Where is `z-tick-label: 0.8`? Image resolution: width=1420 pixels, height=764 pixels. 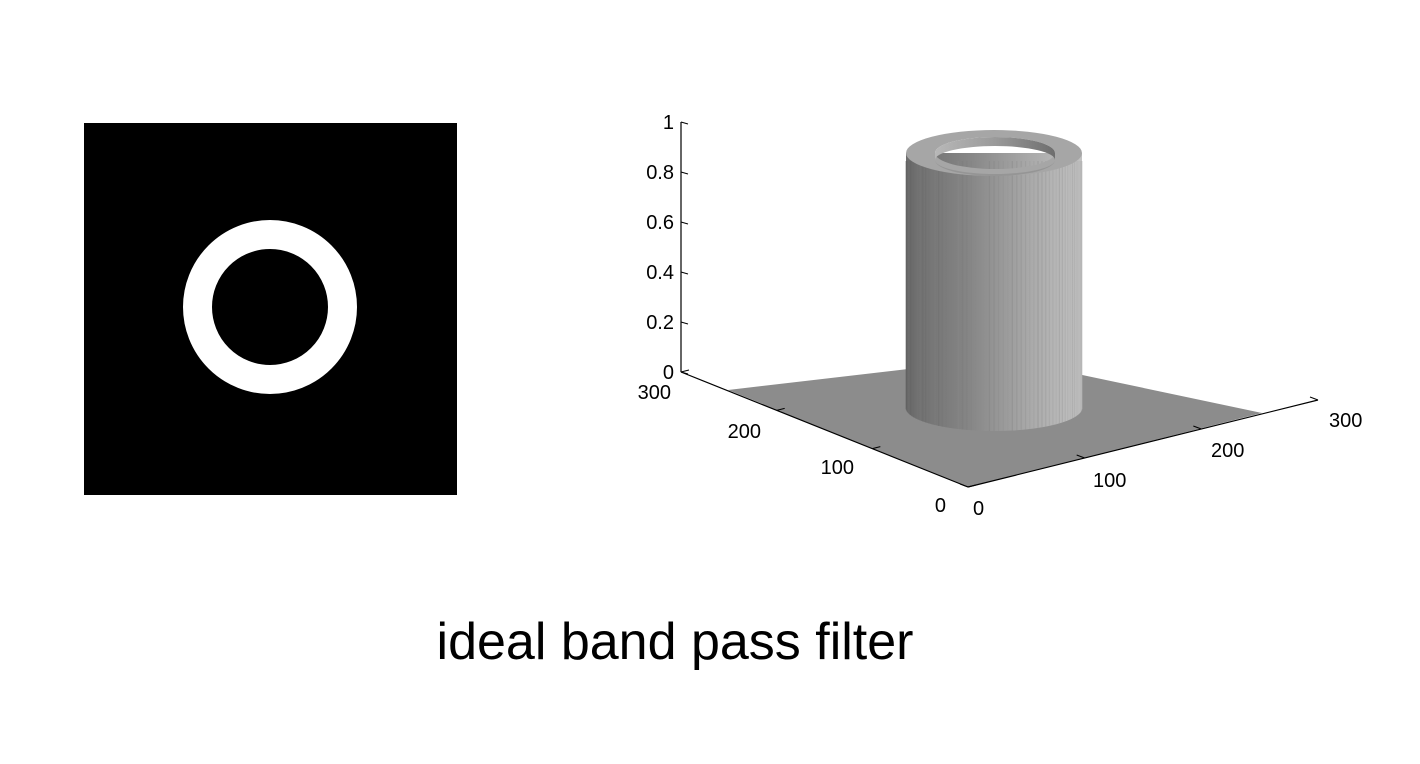 z-tick-label: 0.8 is located at coordinates (660, 173).